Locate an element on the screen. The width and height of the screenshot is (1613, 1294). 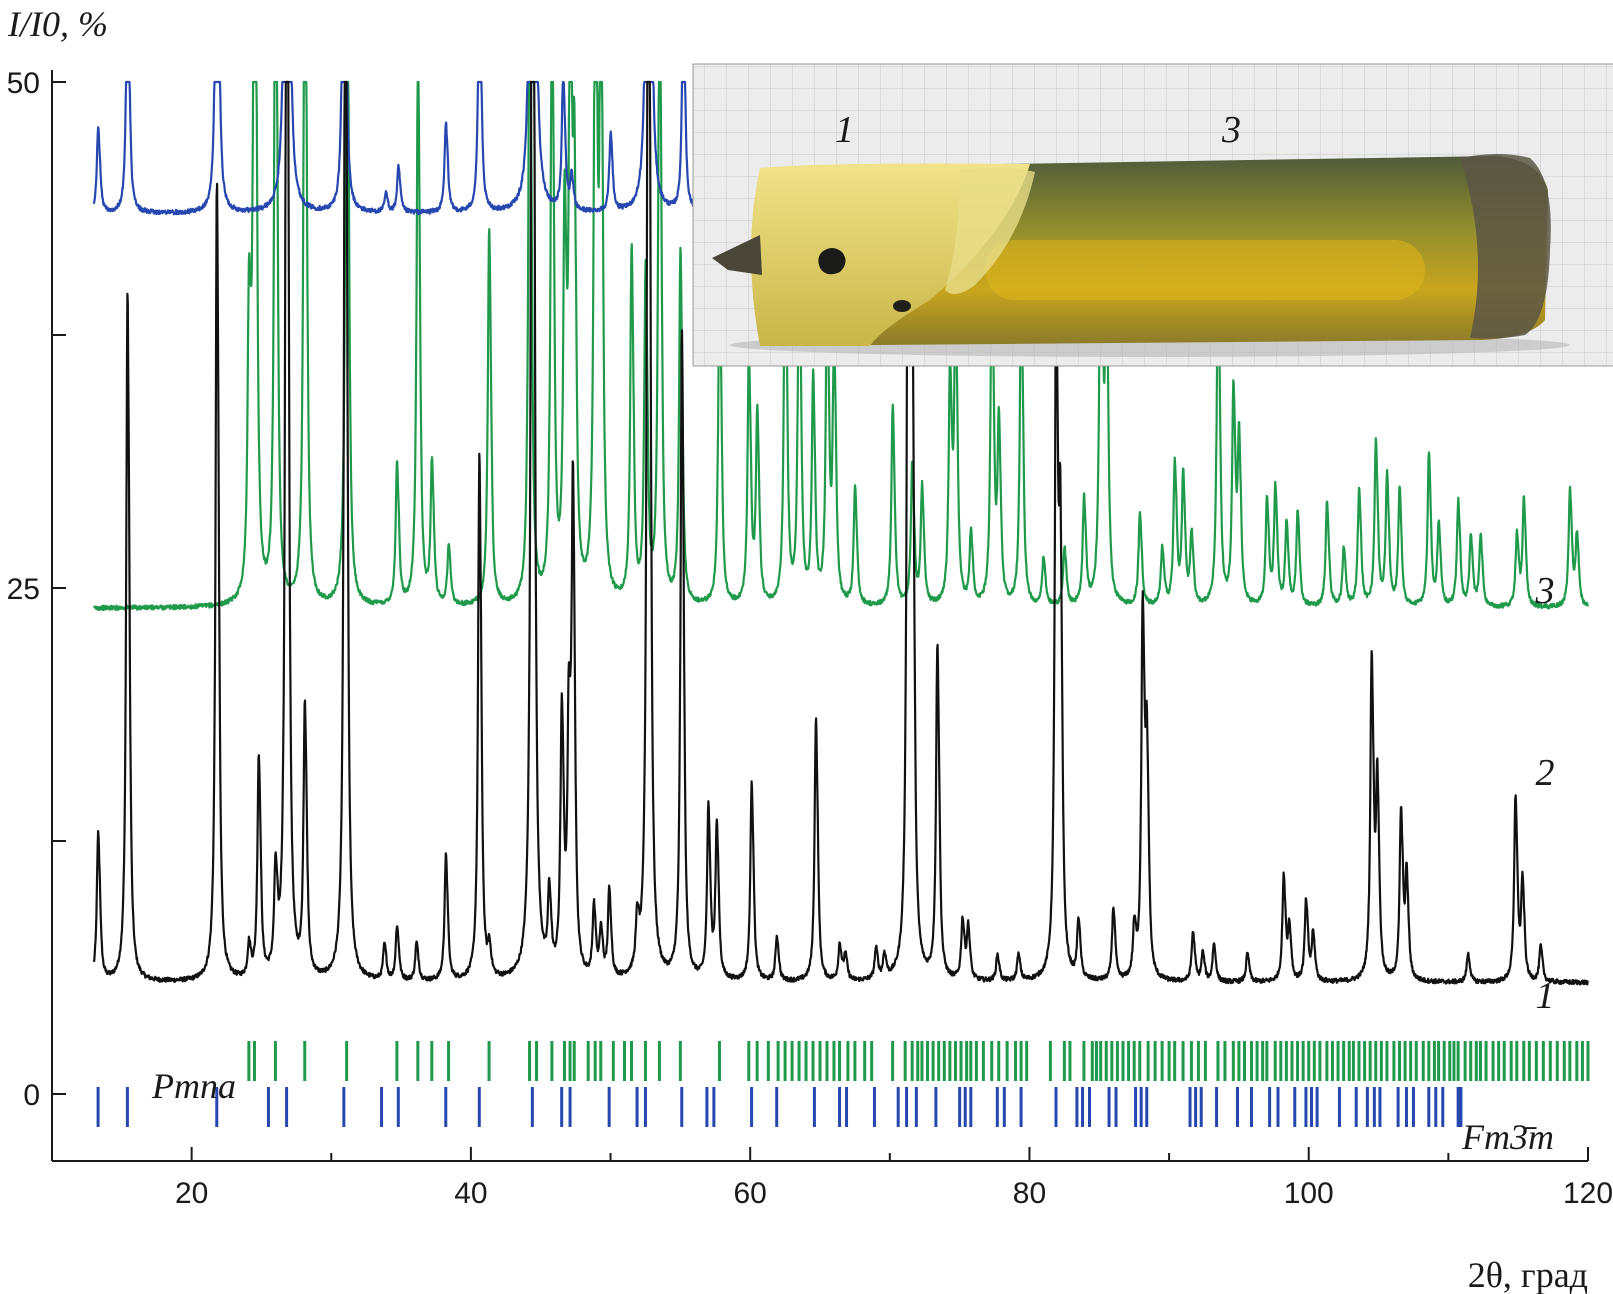
rod-tip is located at coordinates (737, 255).